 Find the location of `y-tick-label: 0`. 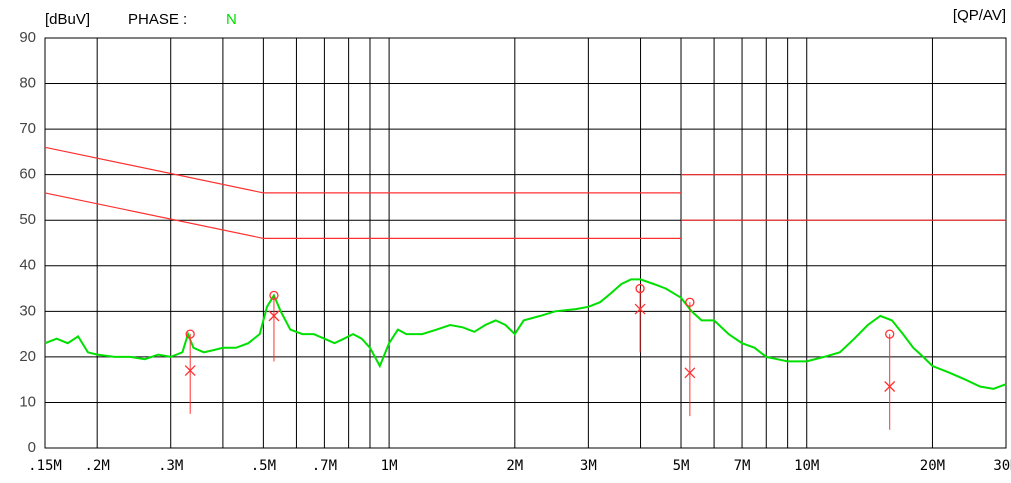

y-tick-label: 0 is located at coordinates (32, 447).